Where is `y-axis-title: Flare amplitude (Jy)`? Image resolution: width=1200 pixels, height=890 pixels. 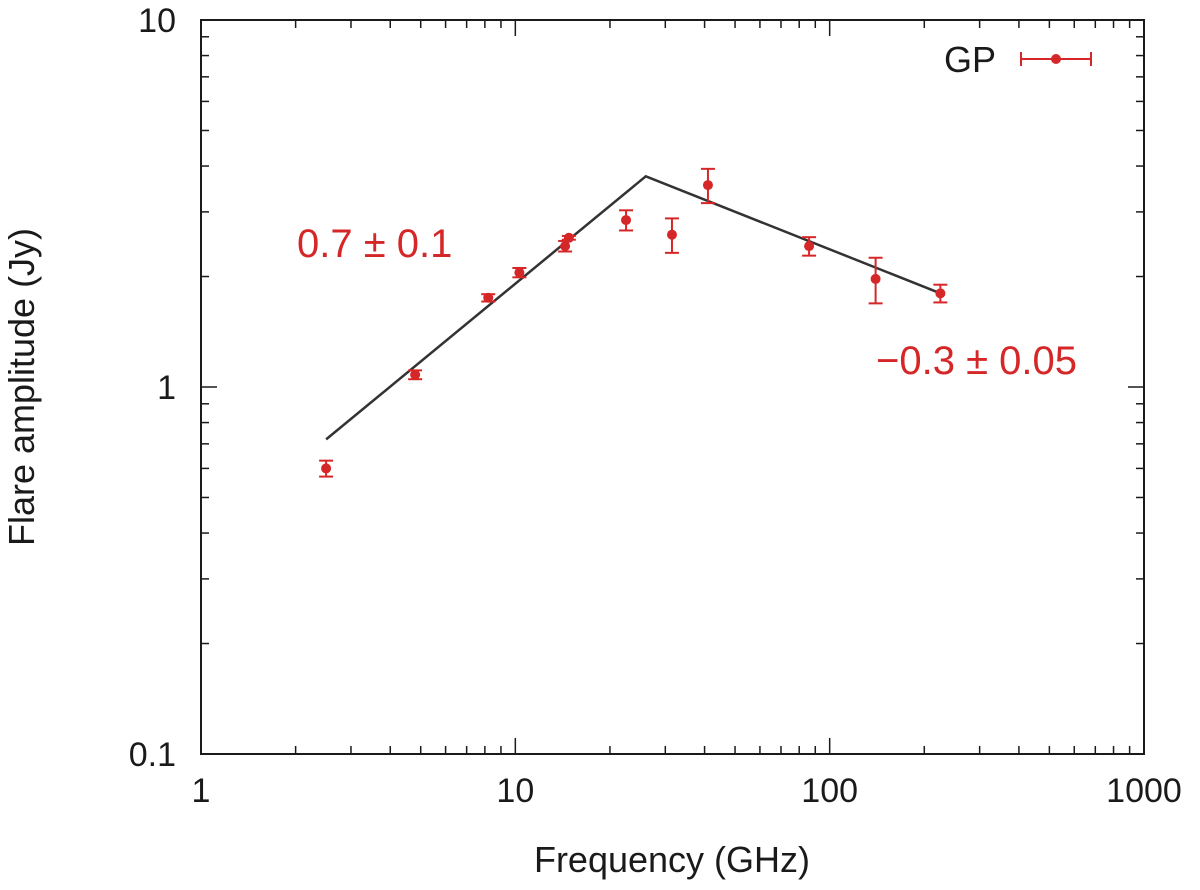
y-axis-title: Flare amplitude (Jy) is located at coordinates (21, 387).